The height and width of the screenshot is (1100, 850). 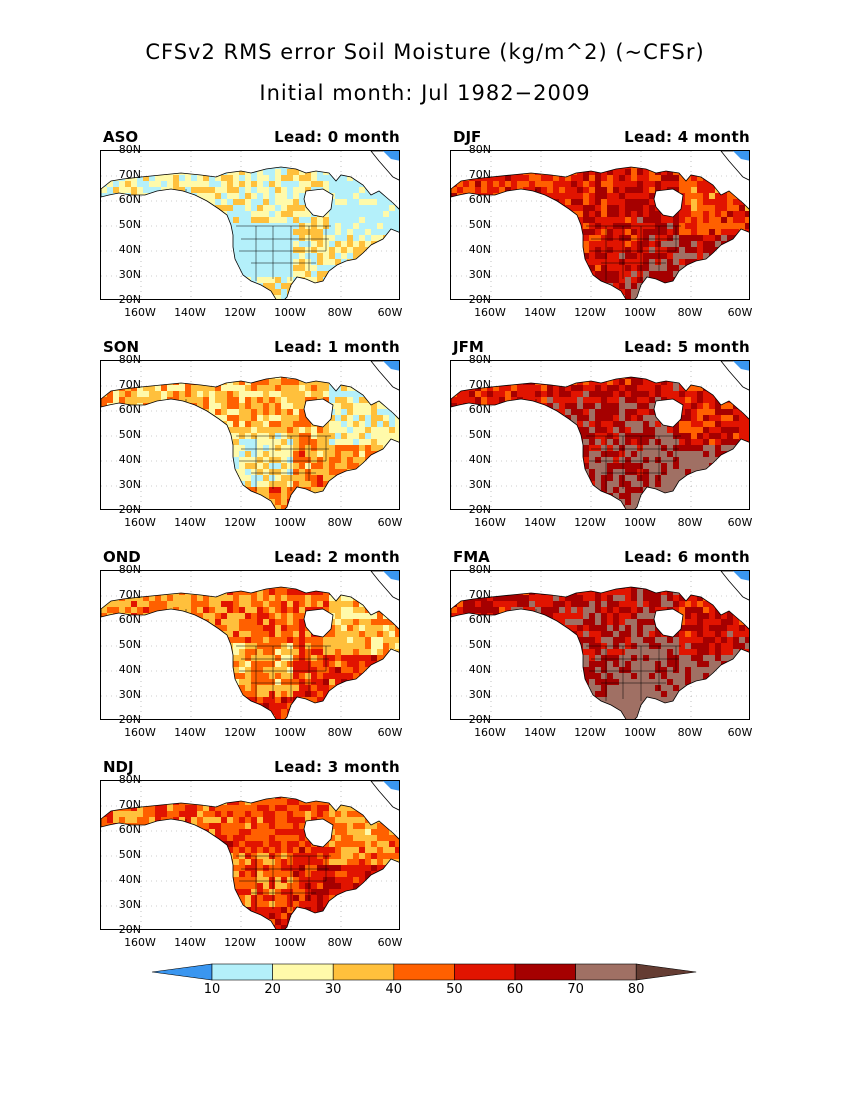 I want to click on panel-lead-label: Lead: 6 month, so click(x=687, y=557).